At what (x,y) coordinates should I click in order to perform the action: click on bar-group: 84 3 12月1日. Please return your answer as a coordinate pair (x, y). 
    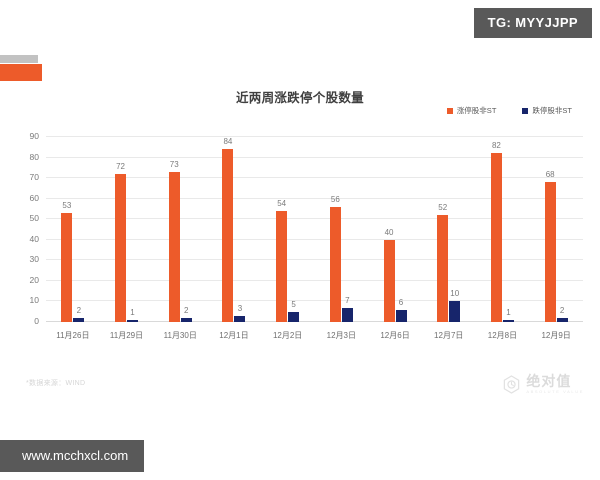
    Looking at the image, I should click on (234, 238).